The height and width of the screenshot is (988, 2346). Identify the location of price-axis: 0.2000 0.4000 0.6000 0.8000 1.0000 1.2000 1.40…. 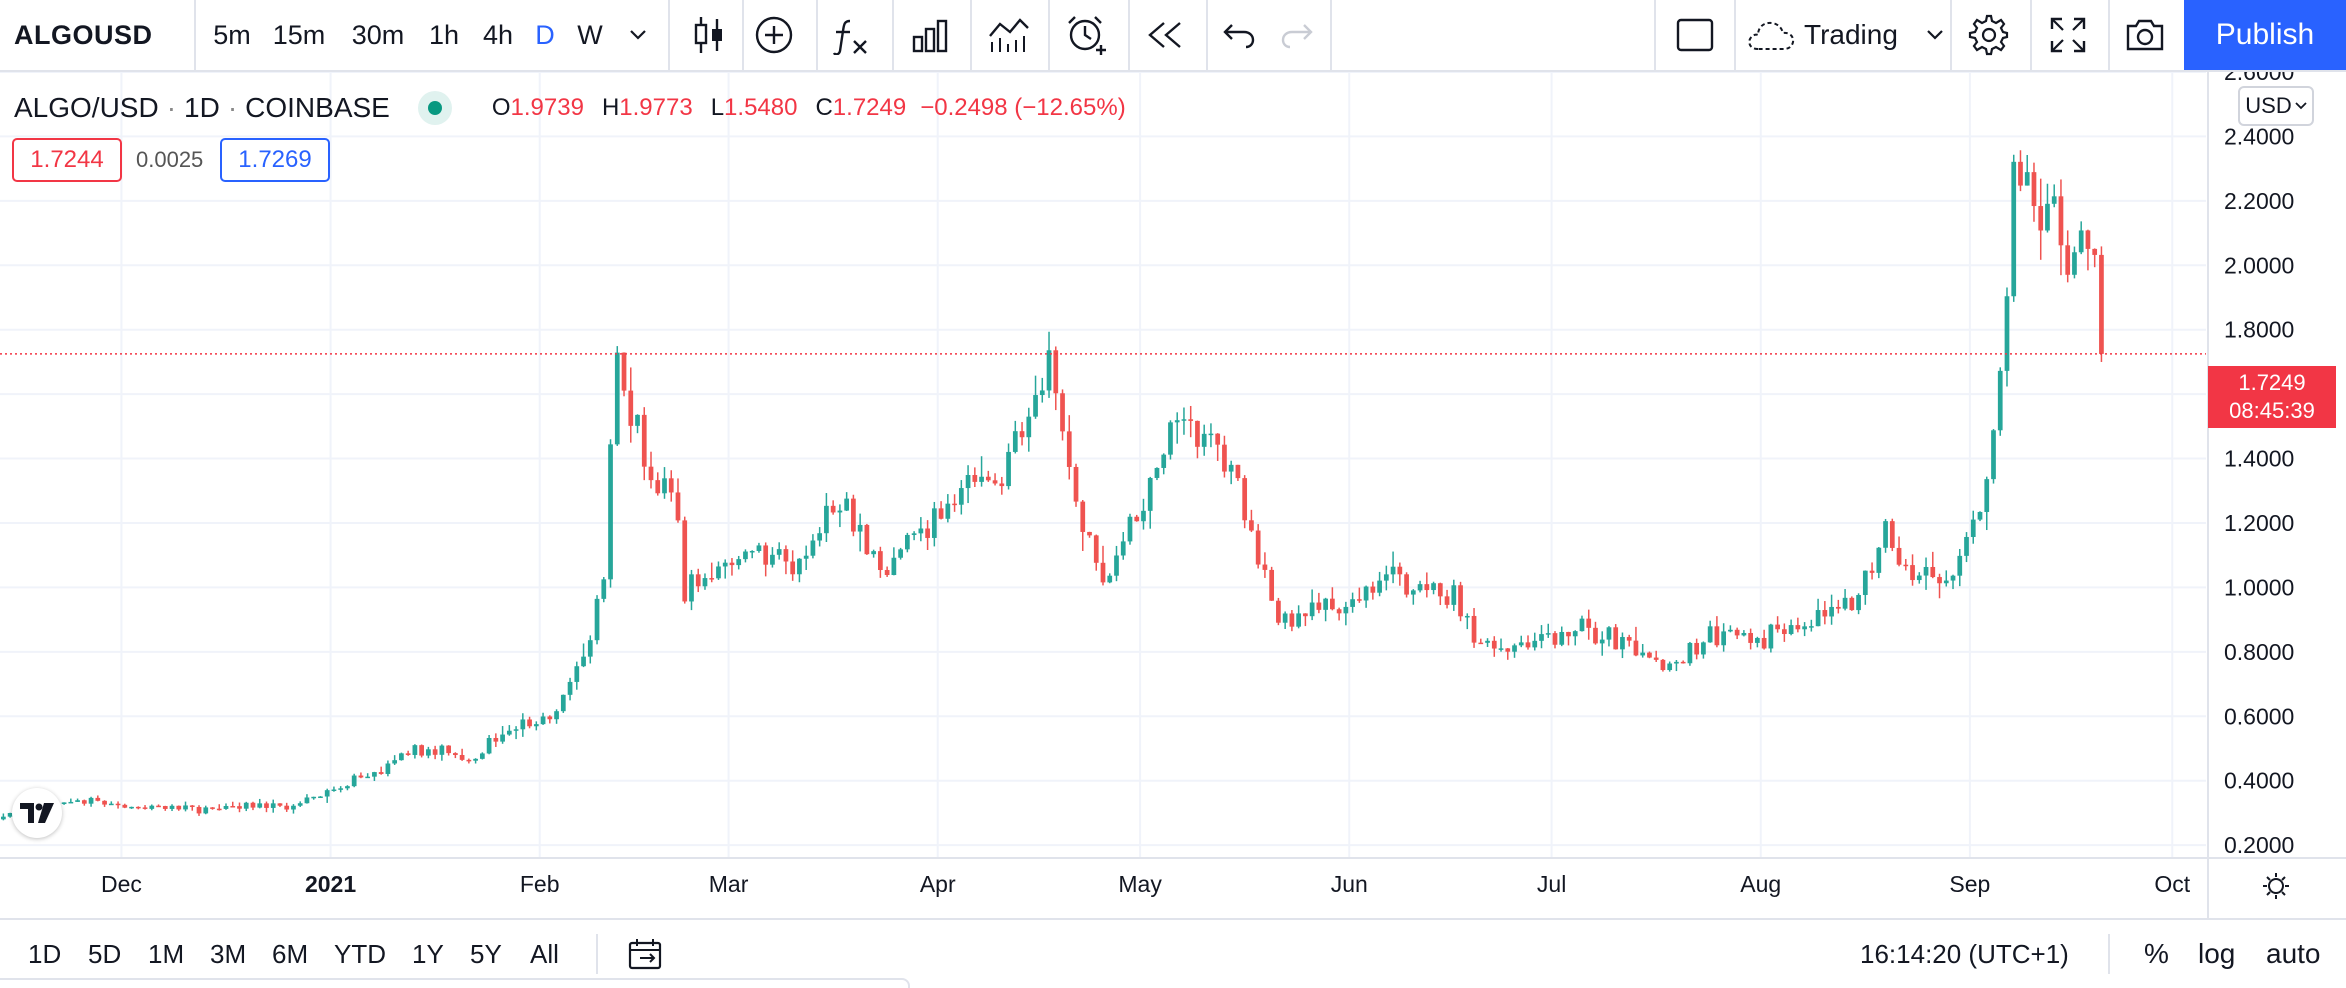
(2259, 465).